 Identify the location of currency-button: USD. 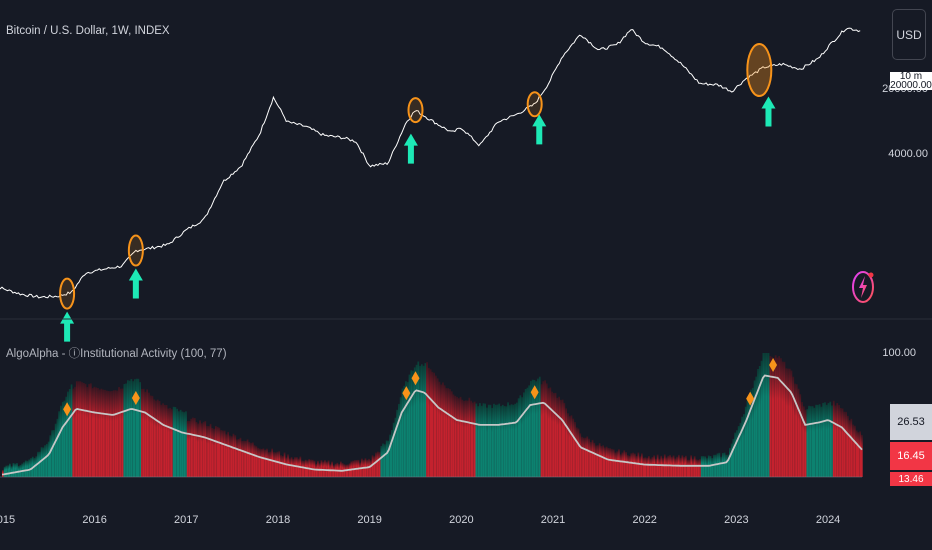
(909, 34).